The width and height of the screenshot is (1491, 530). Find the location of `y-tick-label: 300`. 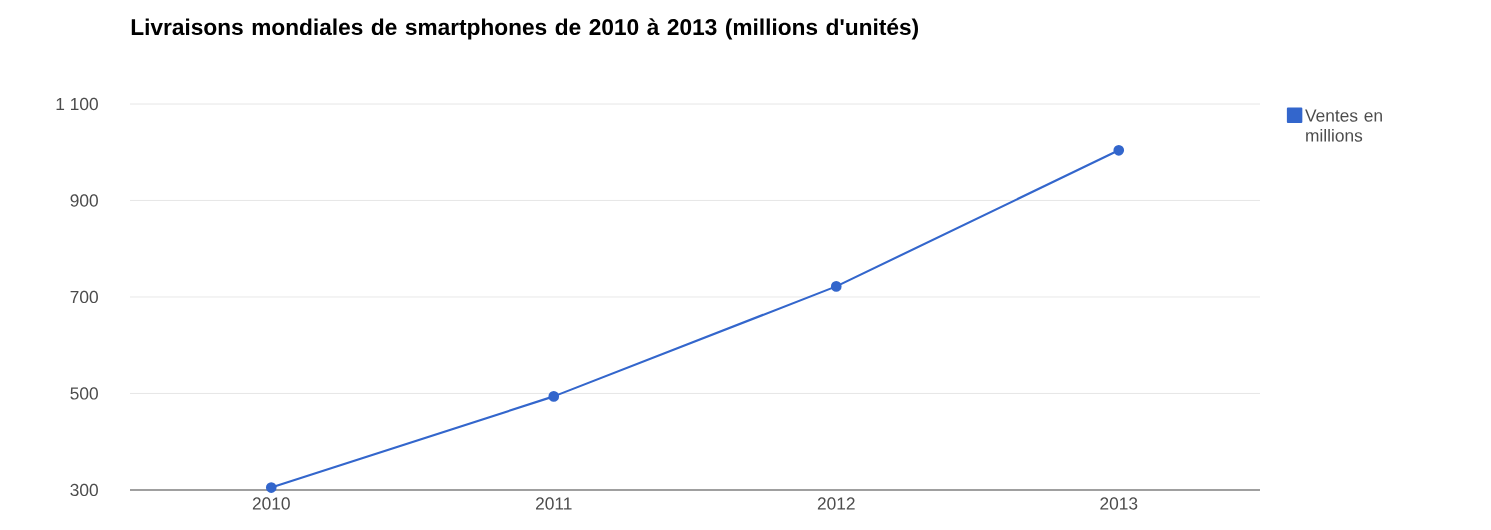

y-tick-label: 300 is located at coordinates (84, 490).